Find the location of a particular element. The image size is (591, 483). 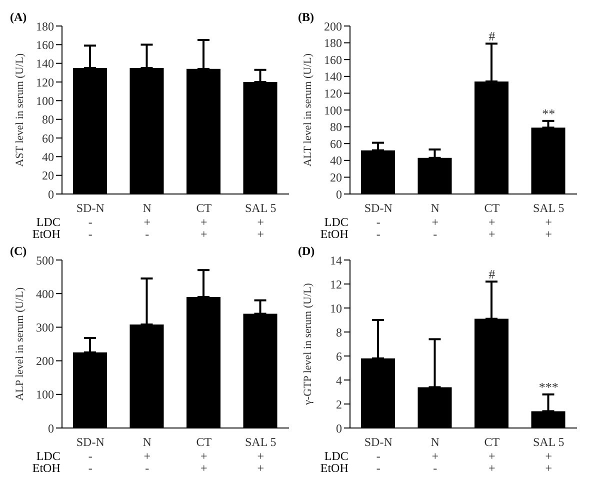

chart-title: (D) is located at coordinates (306, 251).